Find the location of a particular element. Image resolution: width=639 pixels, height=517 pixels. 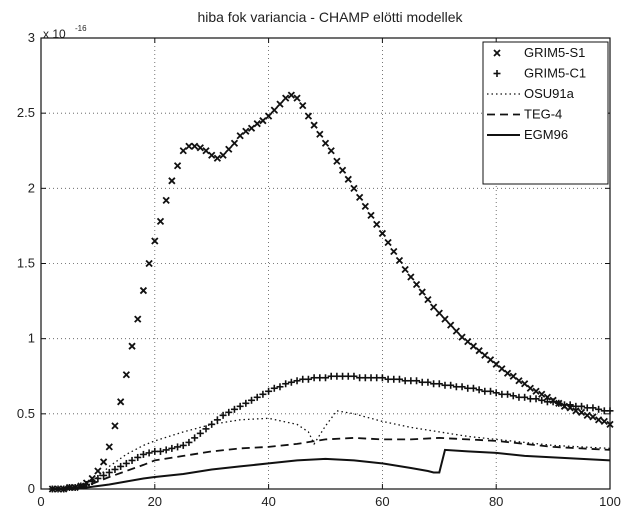

y-tick-label: 1.5 is located at coordinates (26, 263).